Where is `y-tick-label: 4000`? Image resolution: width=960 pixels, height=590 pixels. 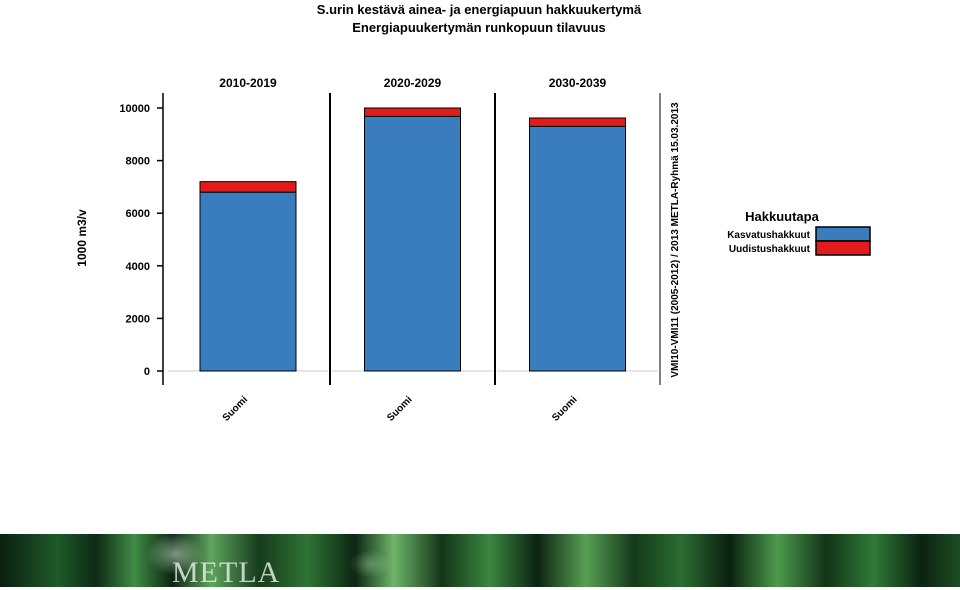
y-tick-label: 4000 is located at coordinates (138, 267).